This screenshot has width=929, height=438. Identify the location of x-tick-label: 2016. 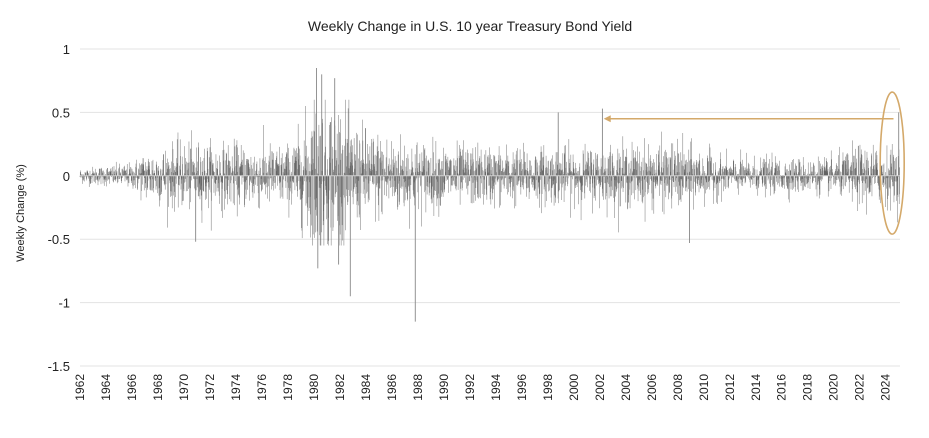
(782, 387).